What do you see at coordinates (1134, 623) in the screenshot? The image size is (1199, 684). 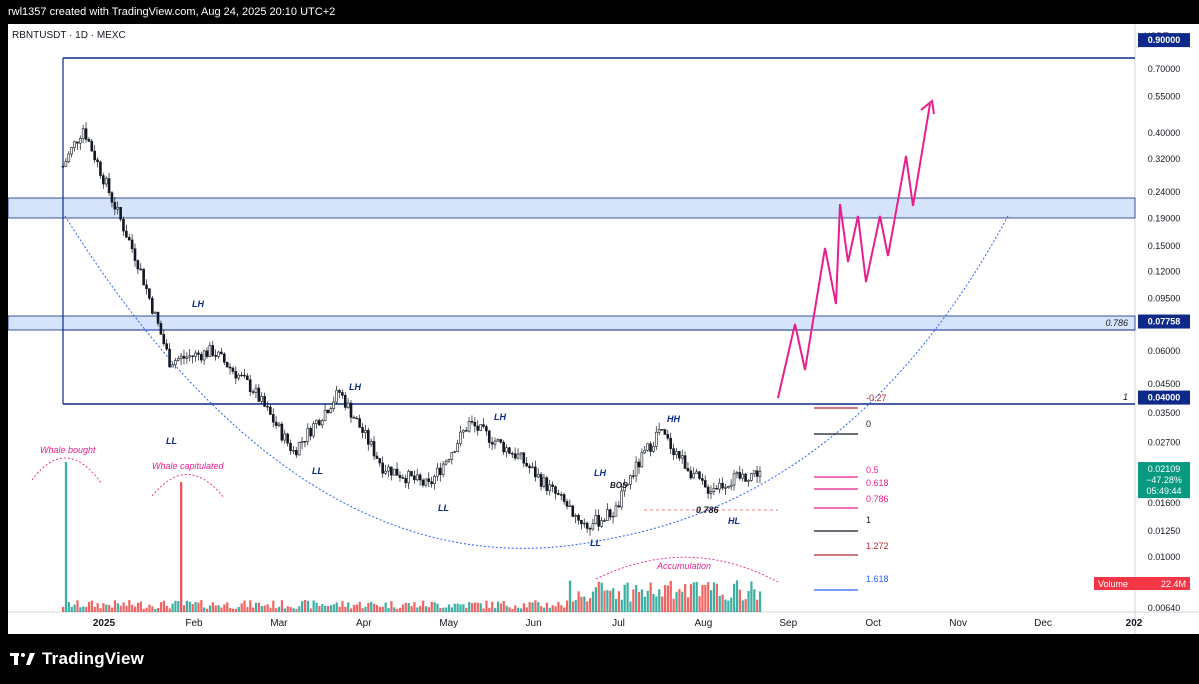 I see `time-tick-12: 202` at bounding box center [1134, 623].